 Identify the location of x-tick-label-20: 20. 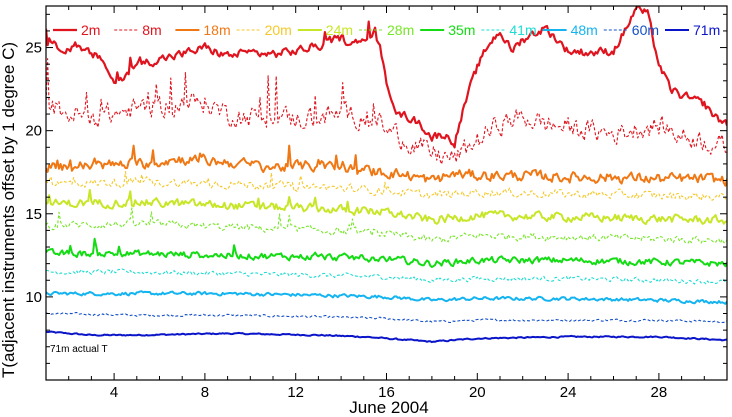
(477, 392).